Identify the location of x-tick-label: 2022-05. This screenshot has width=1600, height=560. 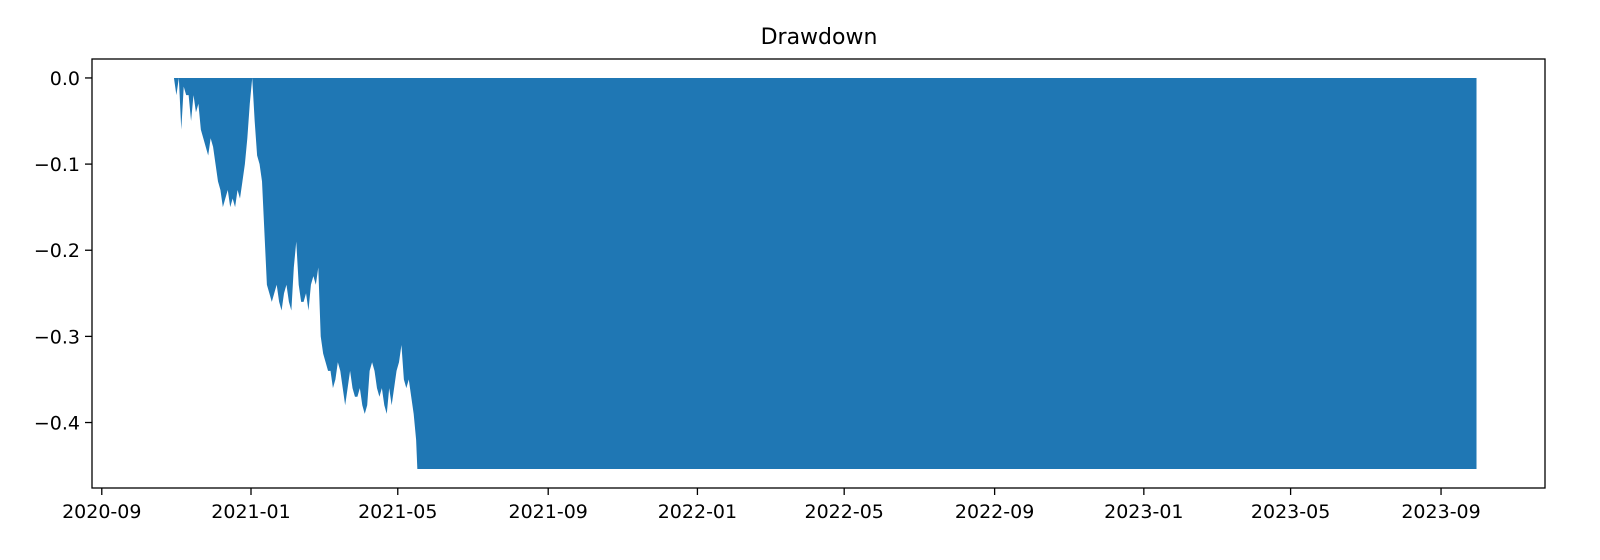
(843, 512).